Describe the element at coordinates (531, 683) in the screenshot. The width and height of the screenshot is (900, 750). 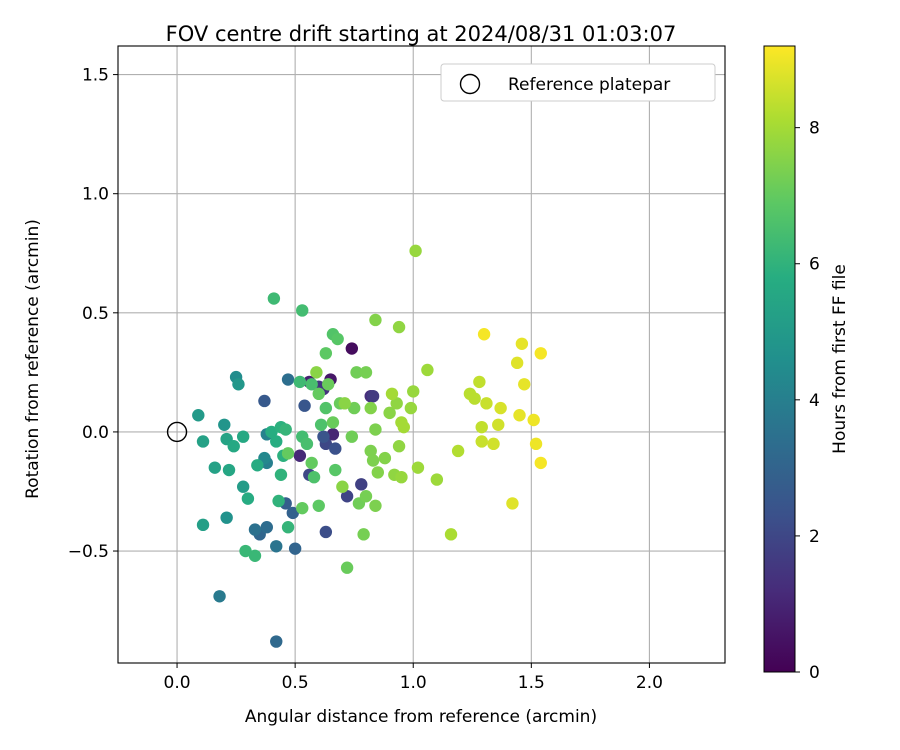
I see `x-tick-label: 1.5` at that location.